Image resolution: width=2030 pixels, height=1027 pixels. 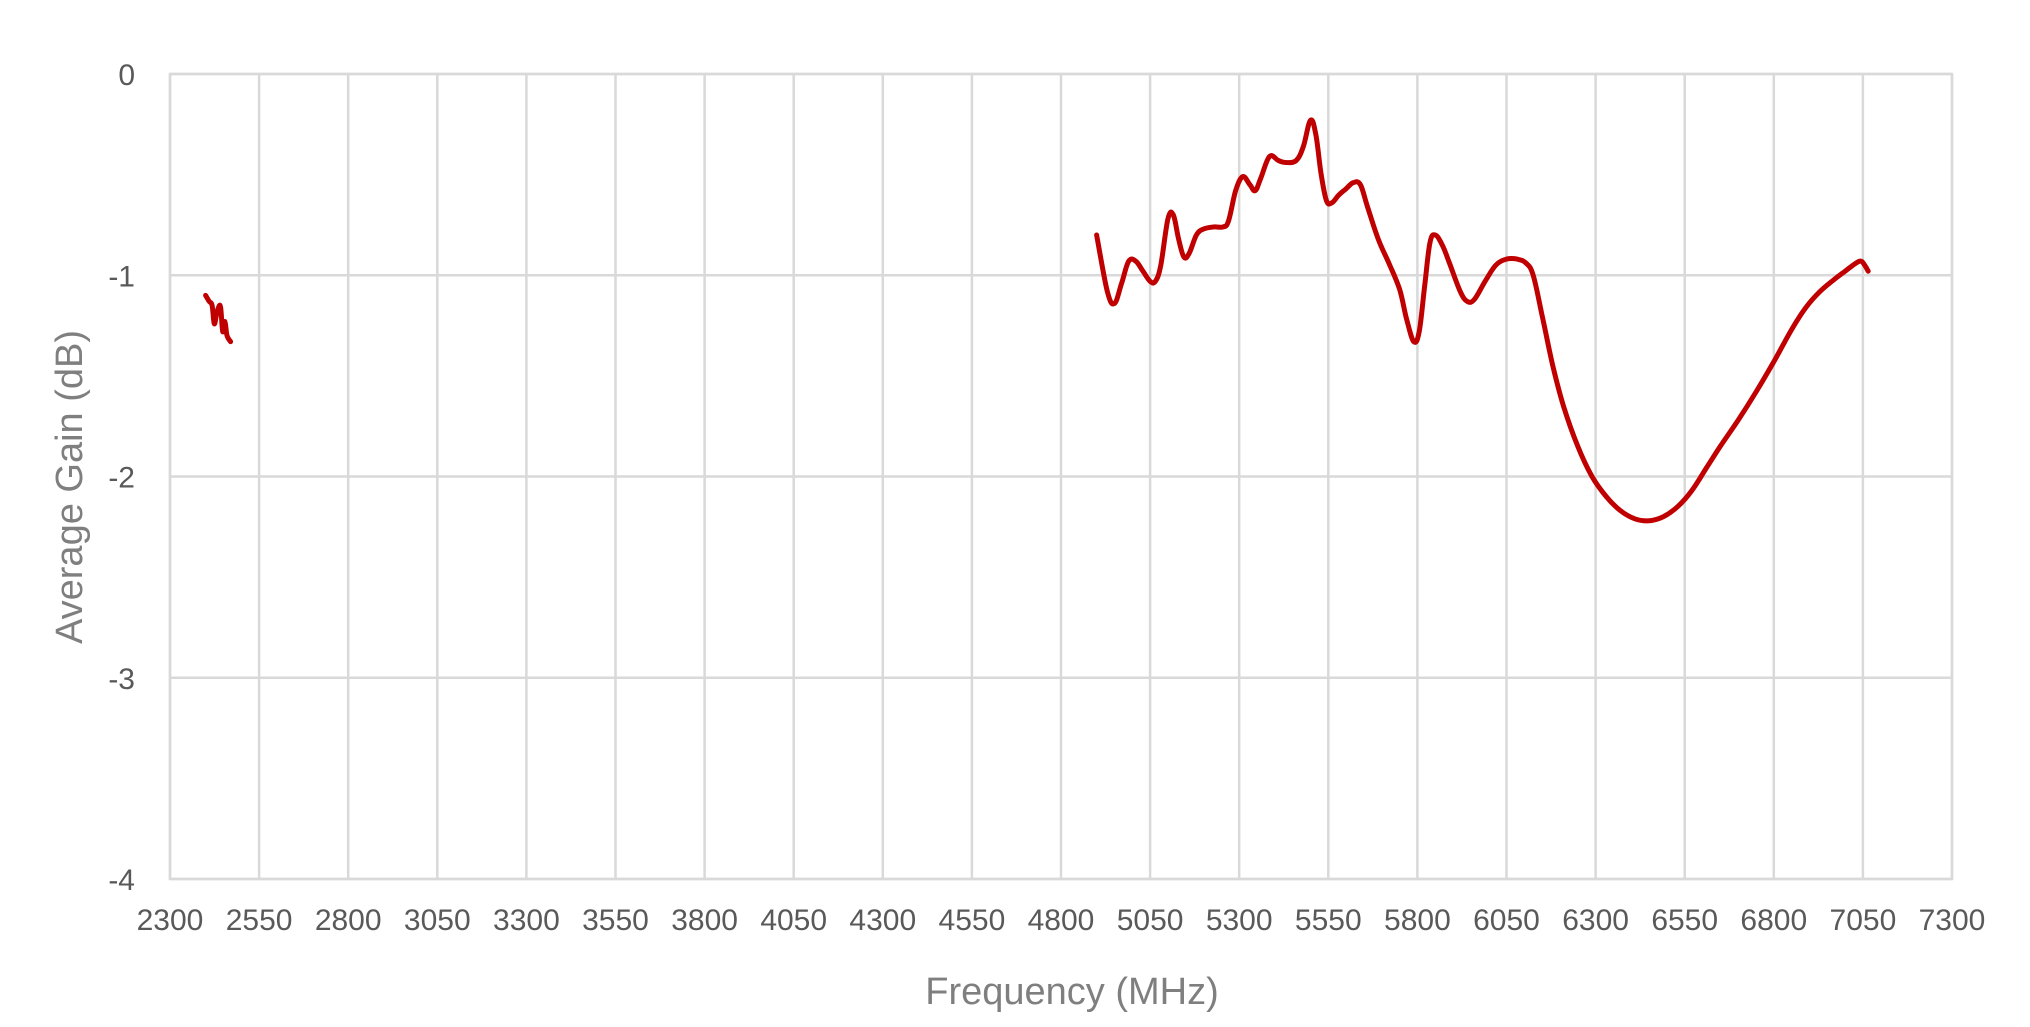 I want to click on x-tick-label: 4800, so click(x=1061, y=920).